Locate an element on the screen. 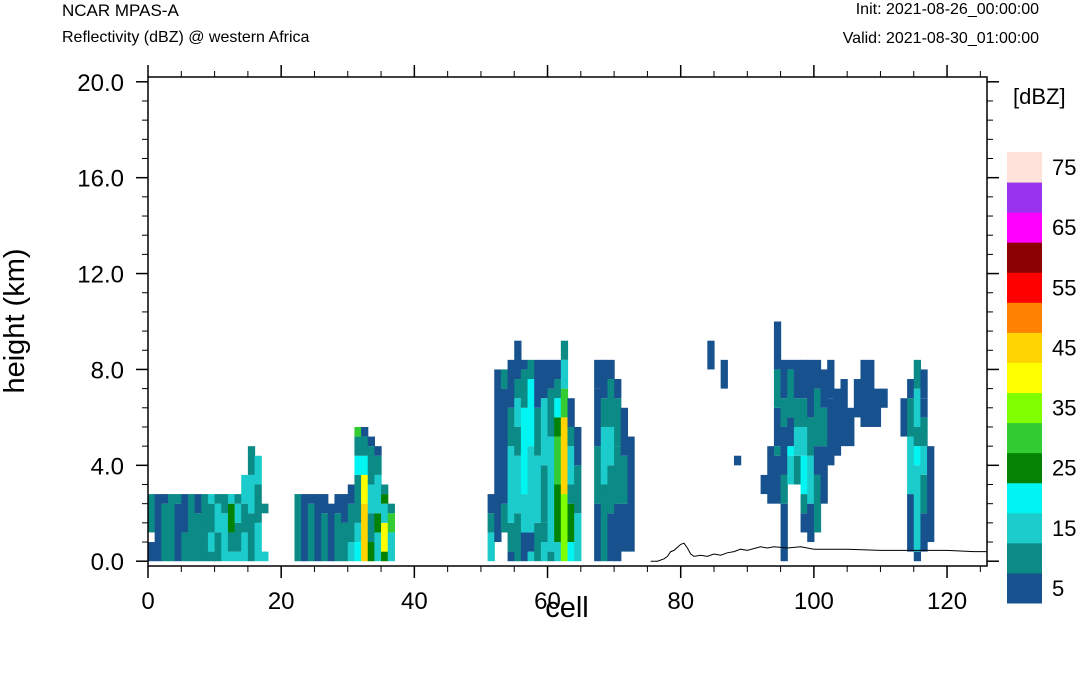  colorbar: 5 15 25 35 45 55 65 75 is located at coordinates (1041, 378).